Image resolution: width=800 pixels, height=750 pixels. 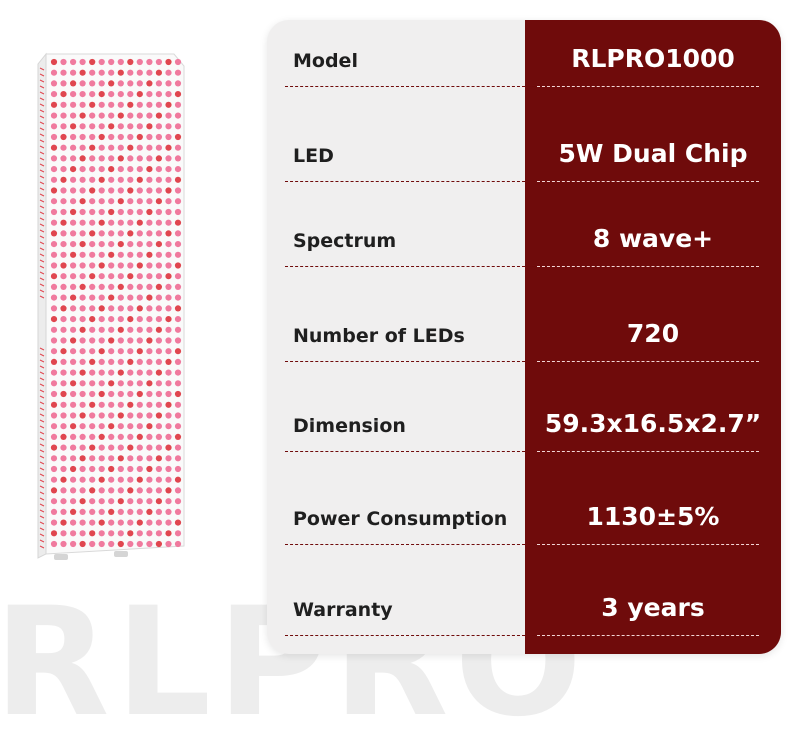 I want to click on spec-value: 1130±5%, so click(x=653, y=516).